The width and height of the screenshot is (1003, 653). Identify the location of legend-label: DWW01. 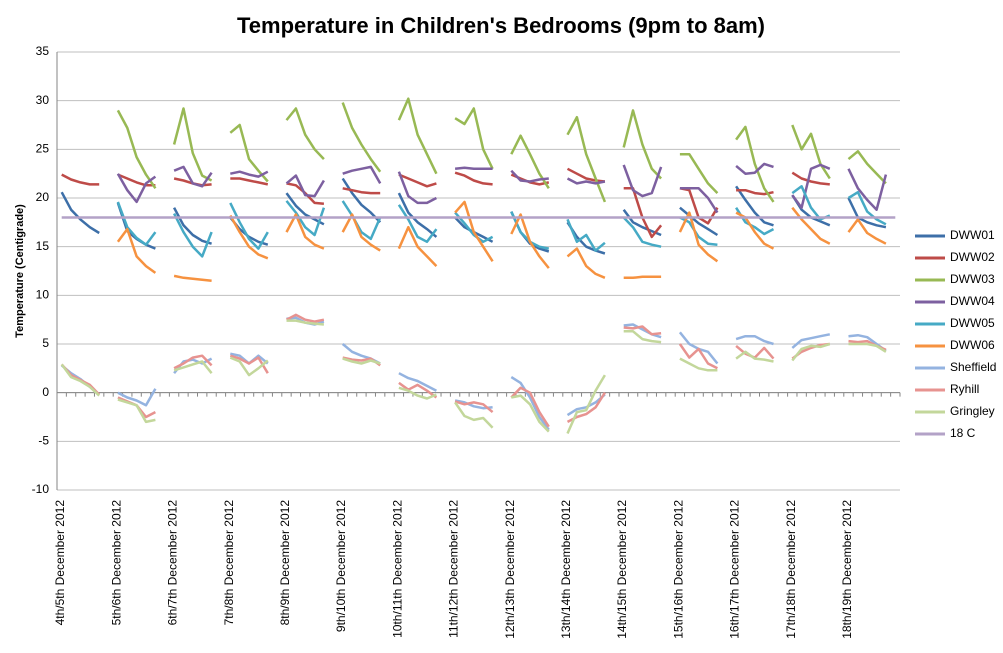
(972, 235).